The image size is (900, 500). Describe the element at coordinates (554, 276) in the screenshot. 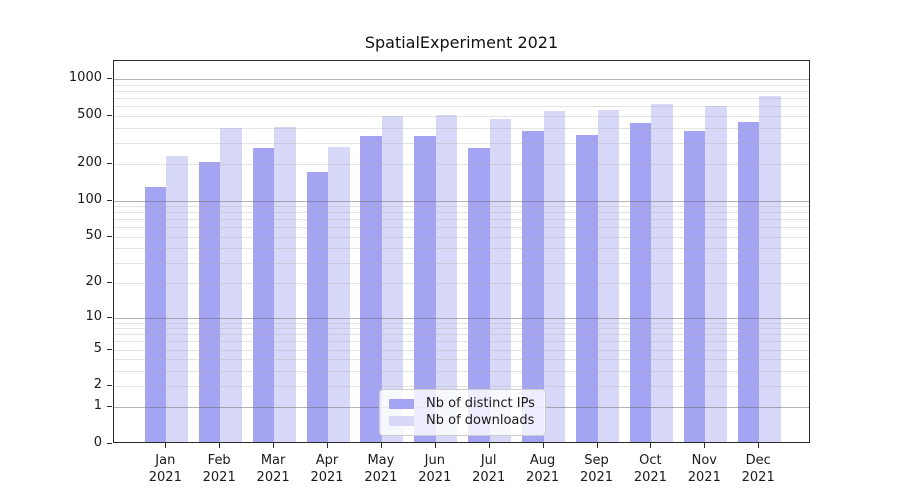

I see `bar-downloads-aug` at that location.